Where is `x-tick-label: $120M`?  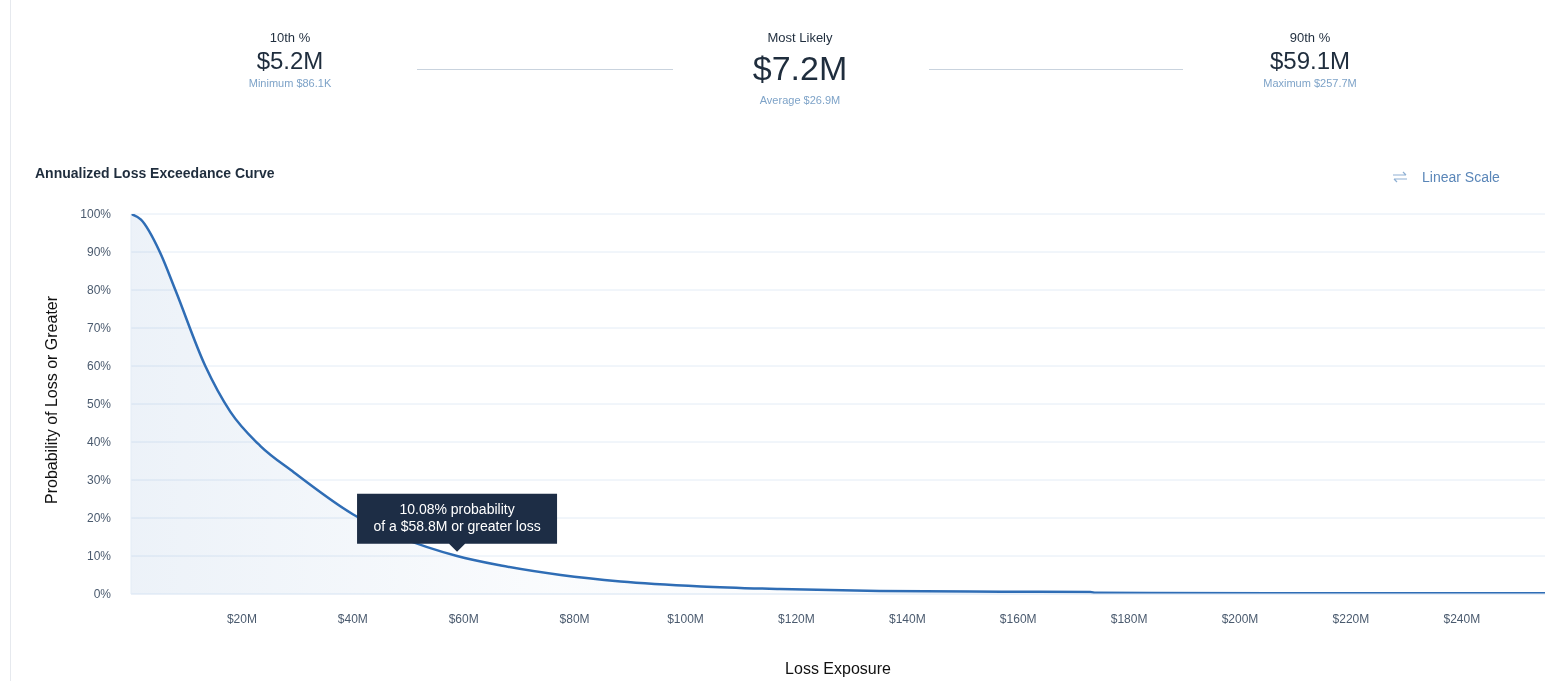 x-tick-label: $120M is located at coordinates (796, 618).